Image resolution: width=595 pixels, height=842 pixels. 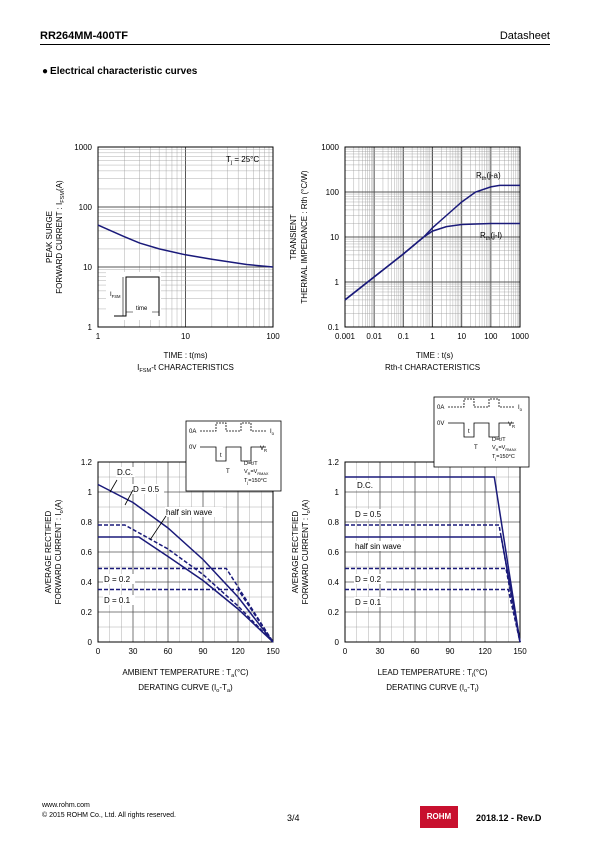 I want to click on x-axis-label-part: (°C), so click(x=241, y=672).